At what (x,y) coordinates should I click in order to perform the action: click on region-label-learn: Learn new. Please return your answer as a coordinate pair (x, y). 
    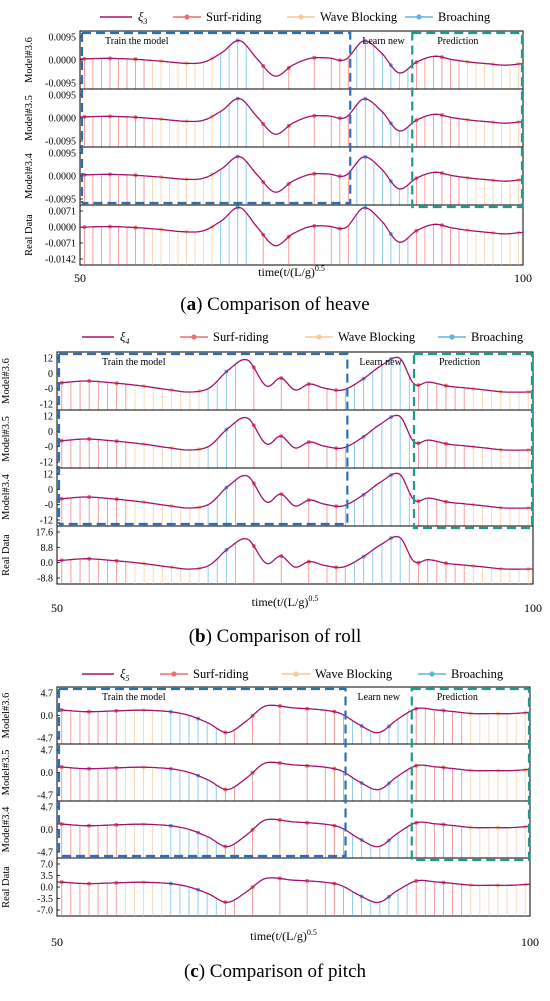
    Looking at the image, I should click on (379, 697).